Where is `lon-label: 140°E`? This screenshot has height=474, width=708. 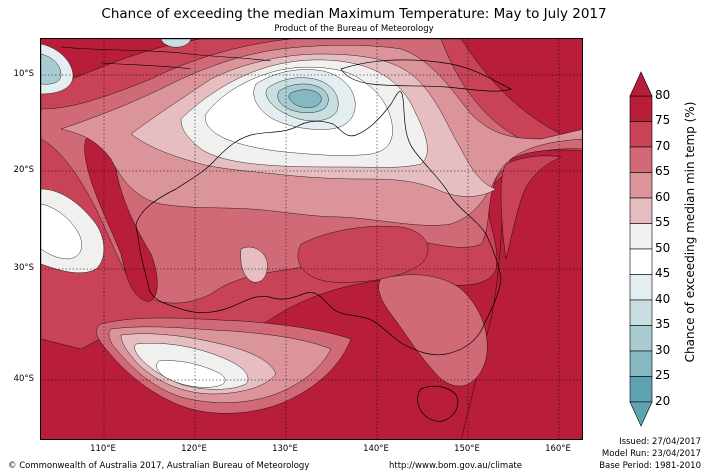 lon-label: 140°E is located at coordinates (376, 449).